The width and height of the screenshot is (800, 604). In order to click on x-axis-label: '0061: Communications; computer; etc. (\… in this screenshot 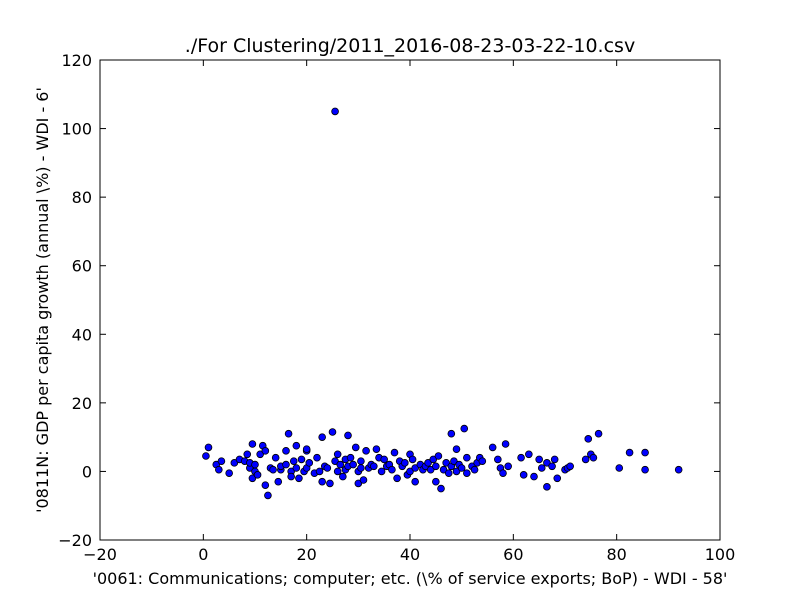, I will do `click(410, 578)`.